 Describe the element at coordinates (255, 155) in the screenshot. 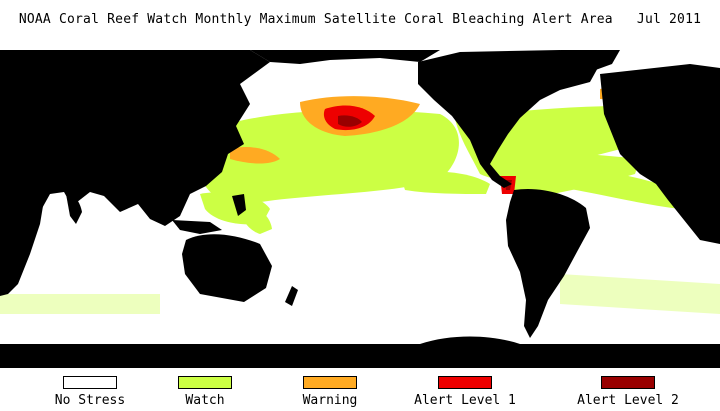

I see `japan-warning` at that location.